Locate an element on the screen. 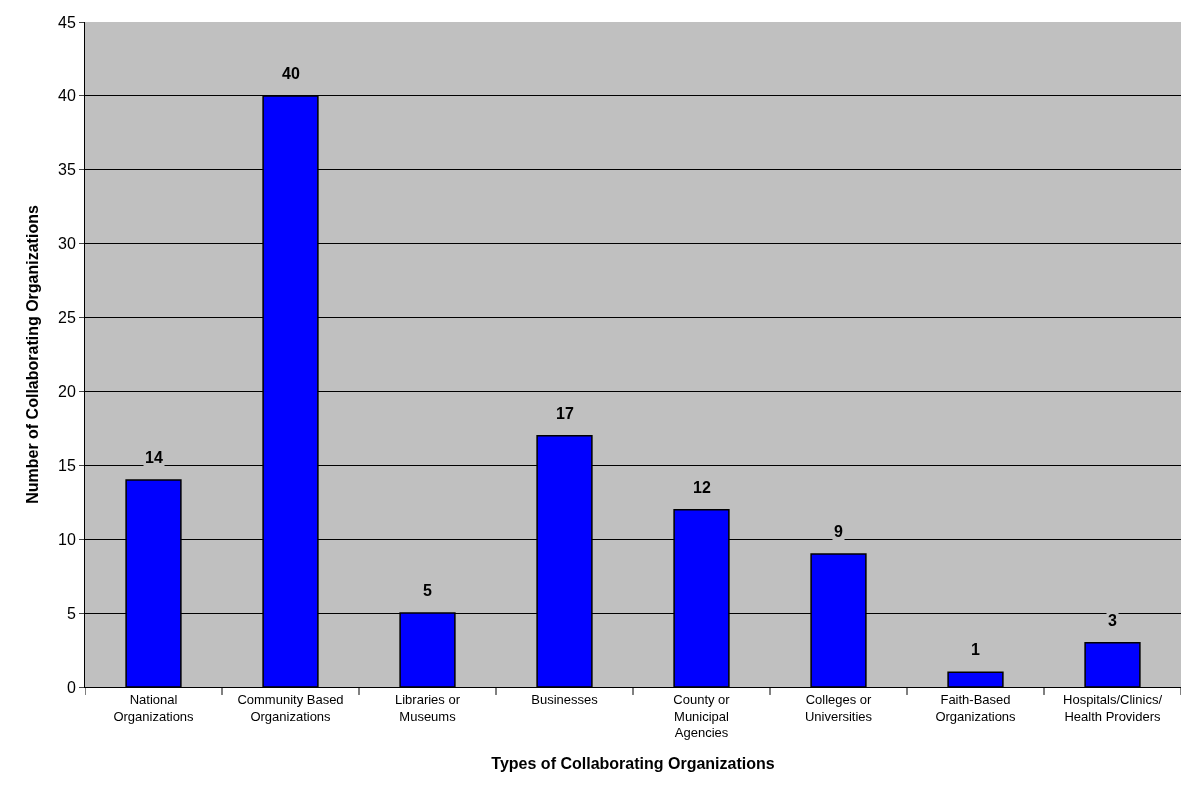 Image resolution: width=1183 pixels, height=802 pixels. data-label: 9 is located at coordinates (838, 531).